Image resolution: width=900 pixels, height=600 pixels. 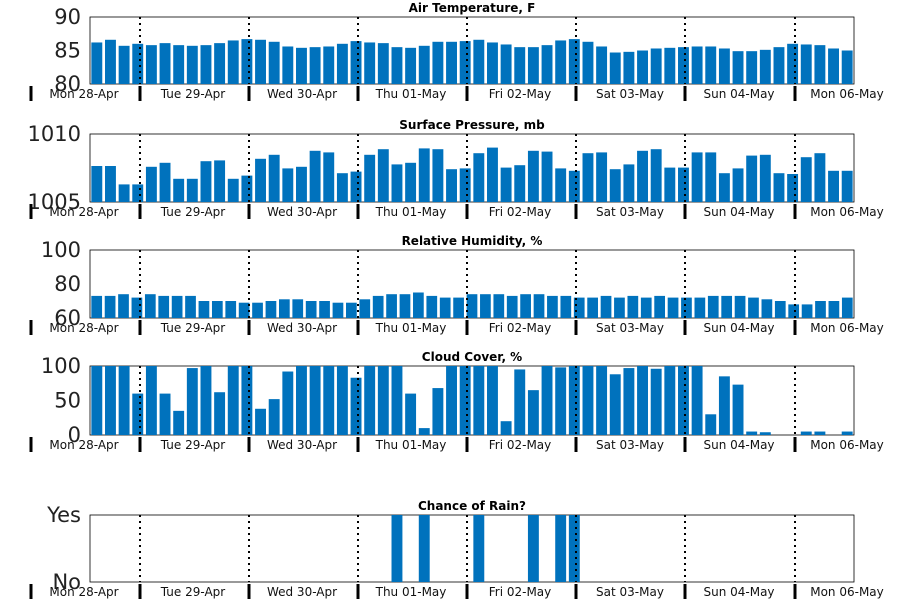 What do you see at coordinates (67, 401) in the screenshot?
I see `y-tick-label: 50` at bounding box center [67, 401].